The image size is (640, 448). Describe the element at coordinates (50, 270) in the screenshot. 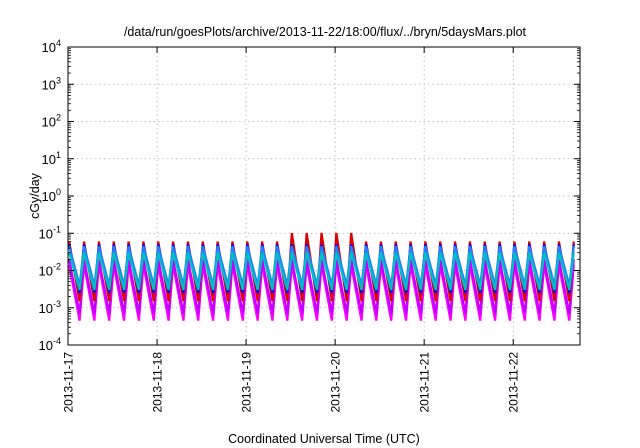

I see `y-tick-label: 10⁻²` at that location.